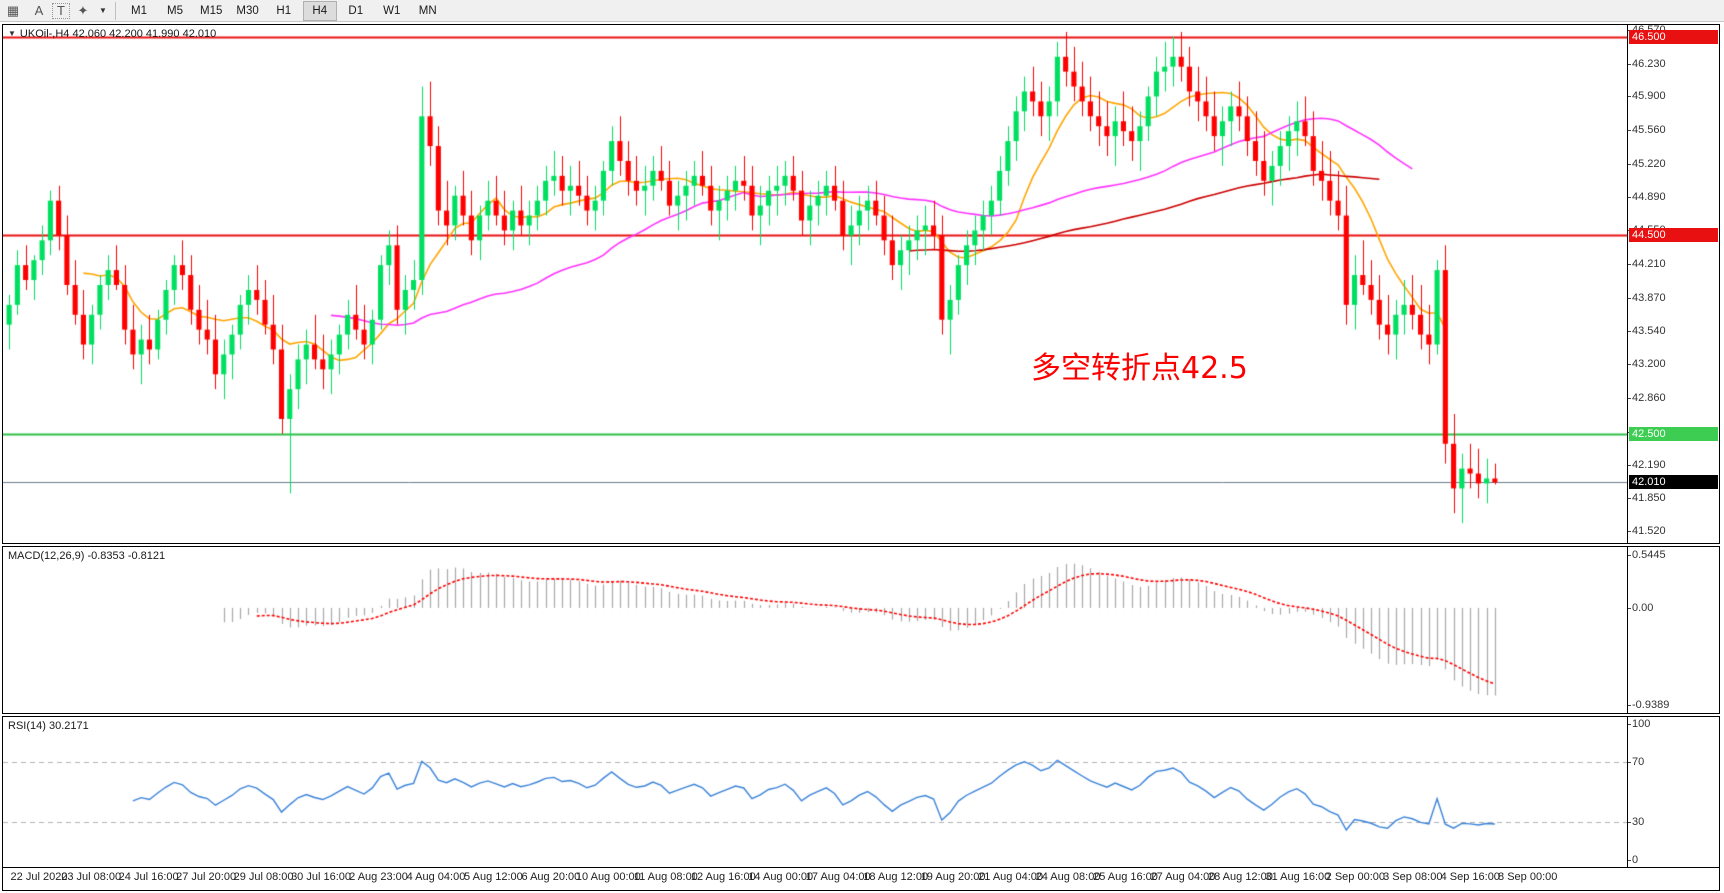 The width and height of the screenshot is (1724, 893). Describe the element at coordinates (1647, 196) in the screenshot. I see `price-tick: 44.890` at that location.